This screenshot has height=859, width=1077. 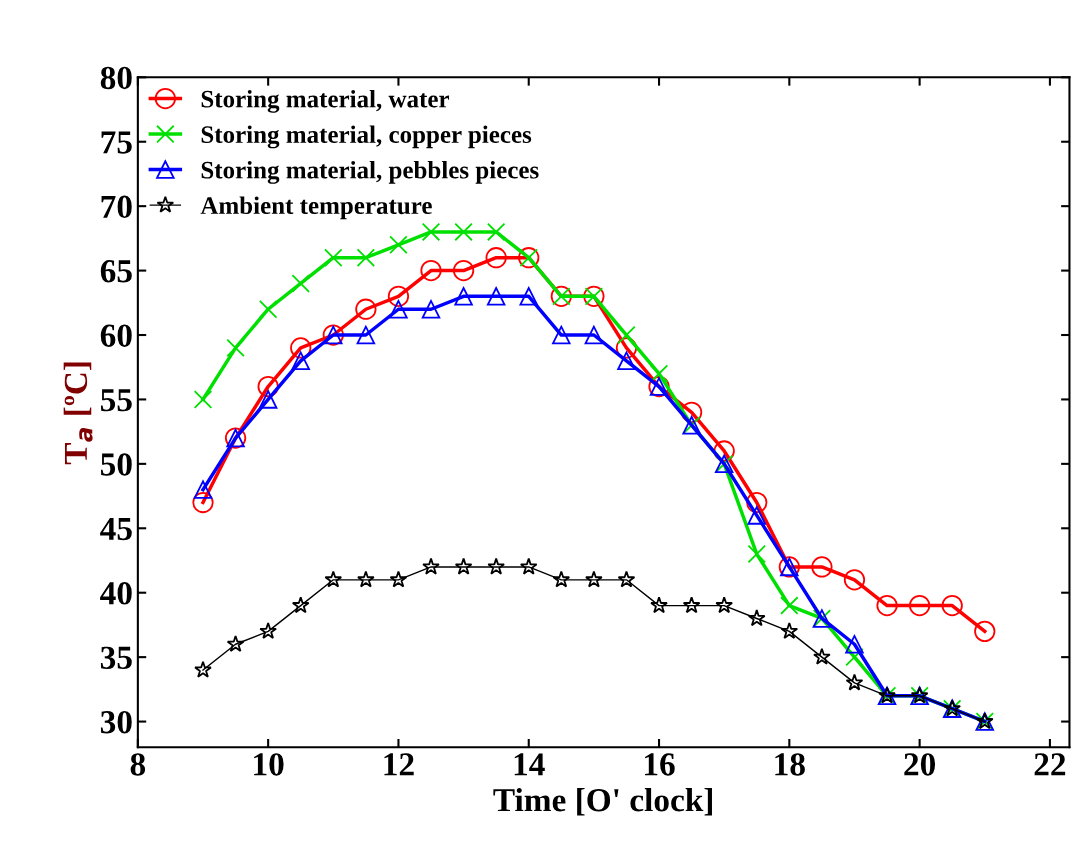 I want to click on legend-label: Storing material, pebbles pieces, so click(x=370, y=172).